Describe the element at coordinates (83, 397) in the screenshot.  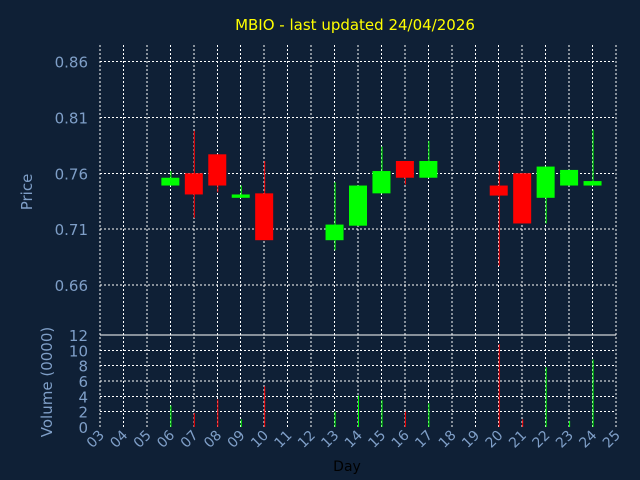
I see `volume-tick-label: 4` at that location.